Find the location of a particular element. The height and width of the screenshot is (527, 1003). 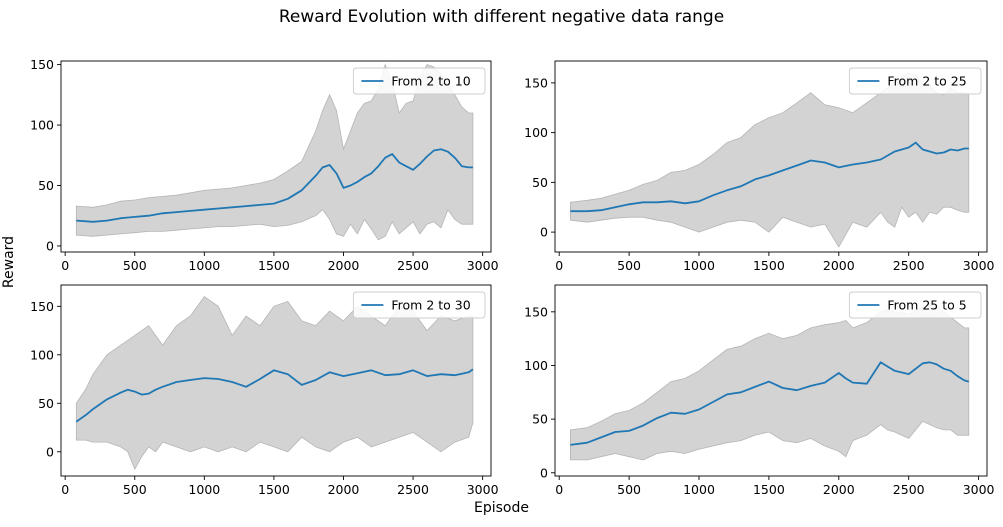

legend-label: From 2 to 10 is located at coordinates (430, 81).